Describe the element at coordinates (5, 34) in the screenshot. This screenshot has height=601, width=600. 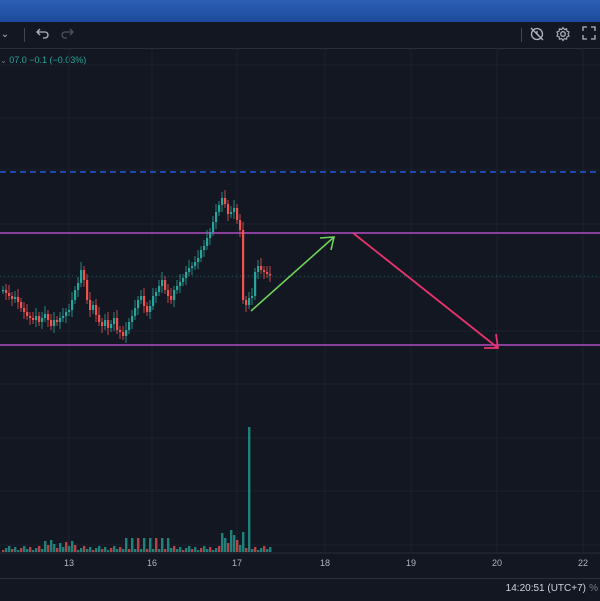
I see `interval-dropdown-caret-icon: ⌄` at that location.